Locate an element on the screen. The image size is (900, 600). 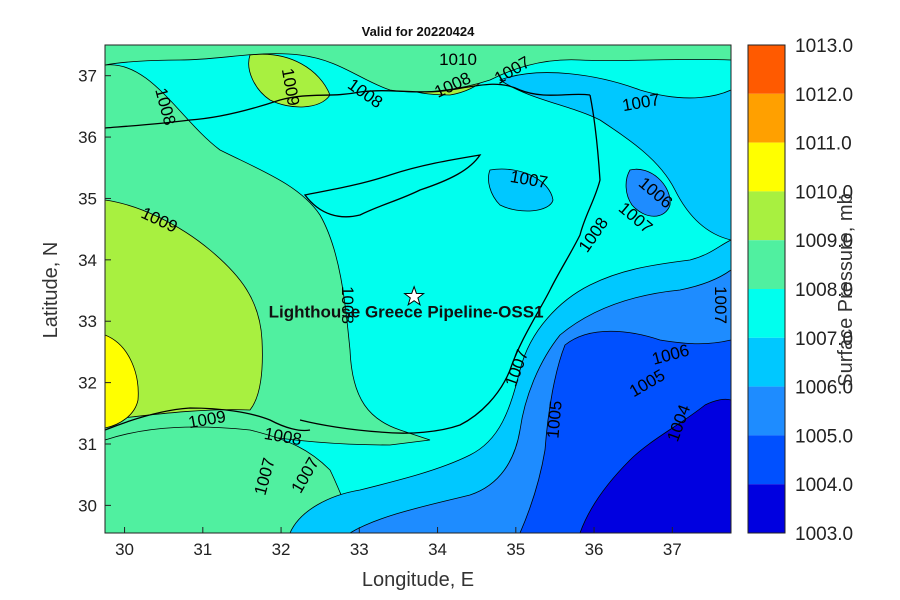
contour-label: 1005 is located at coordinates (554, 419).